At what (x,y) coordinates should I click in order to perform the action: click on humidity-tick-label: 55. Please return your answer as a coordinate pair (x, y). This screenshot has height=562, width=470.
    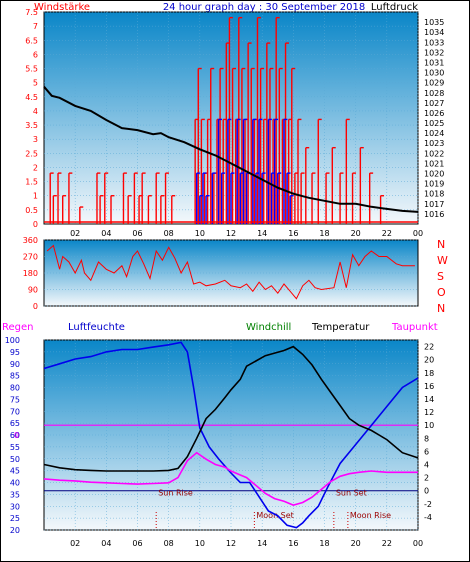
    Looking at the image, I should click on (15, 447).